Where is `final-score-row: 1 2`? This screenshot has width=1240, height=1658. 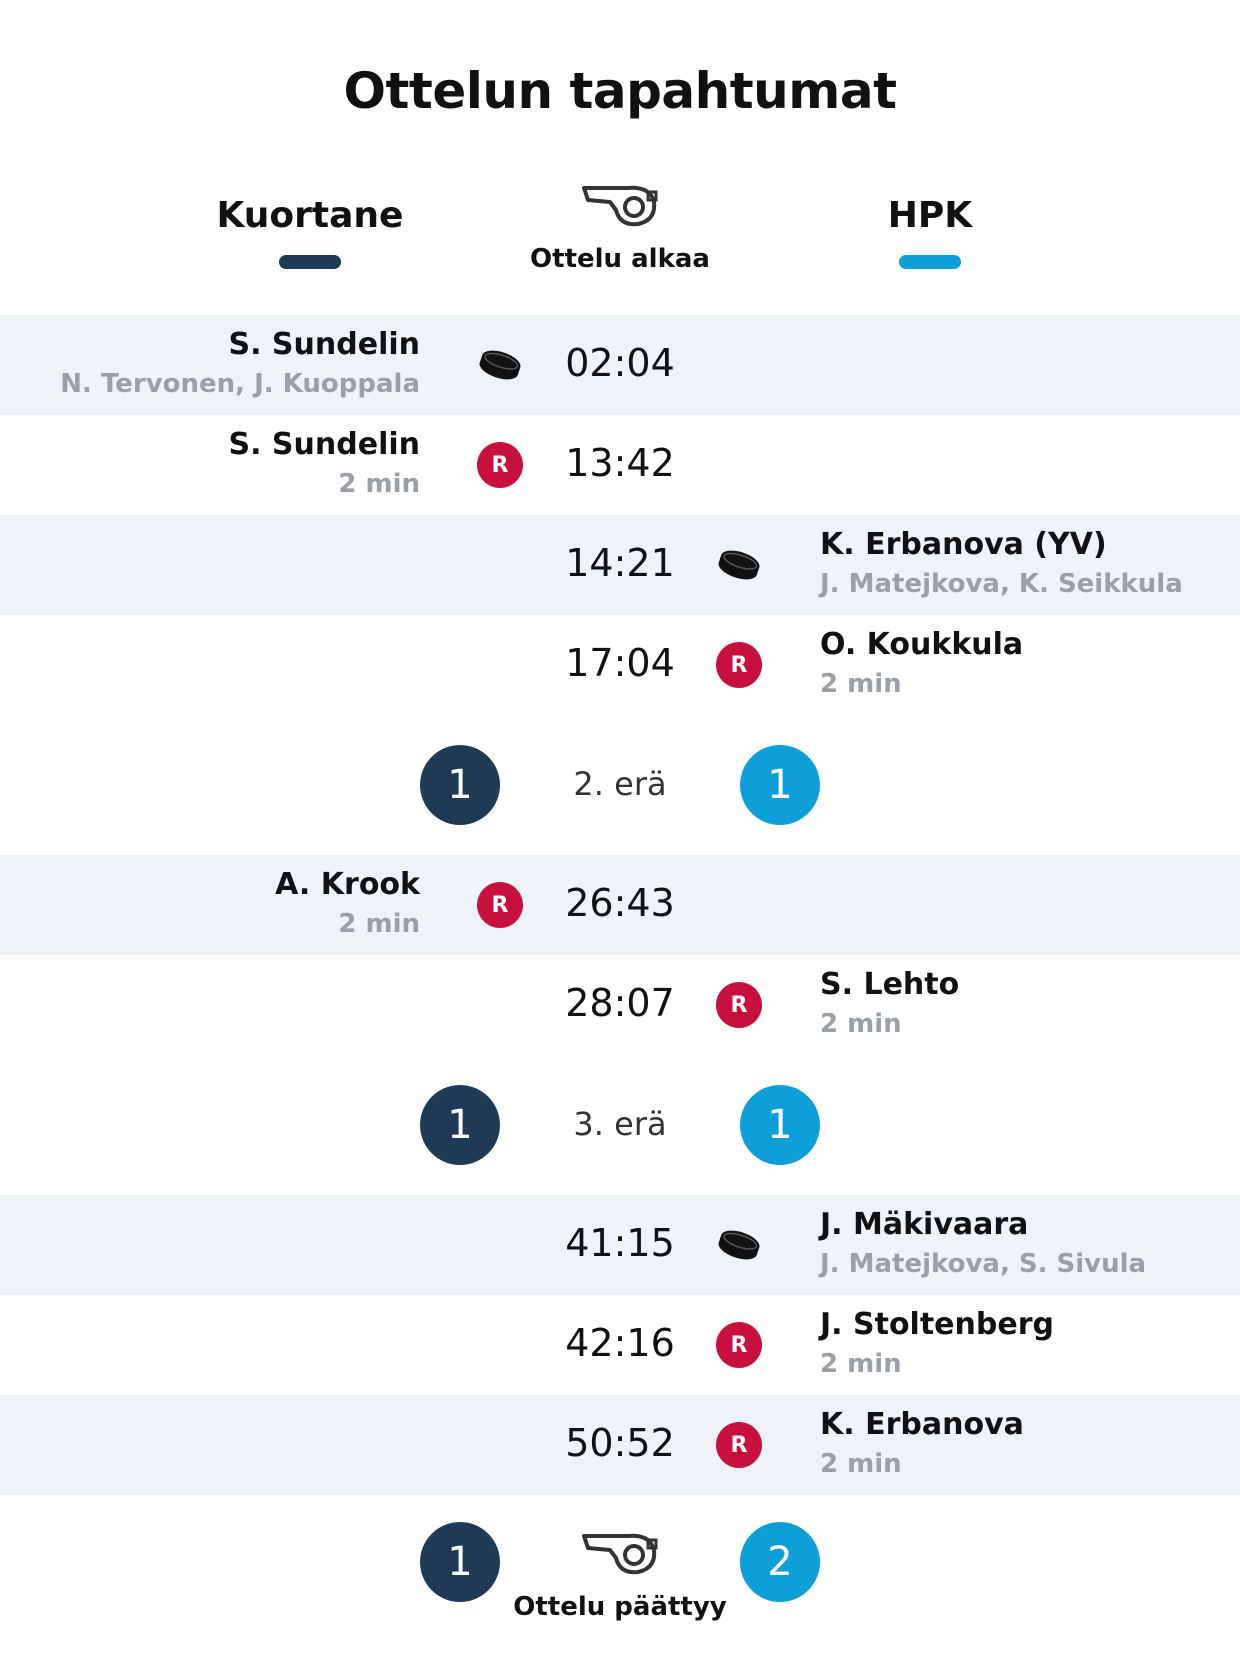 final-score-row: 1 2 is located at coordinates (620, 1562).